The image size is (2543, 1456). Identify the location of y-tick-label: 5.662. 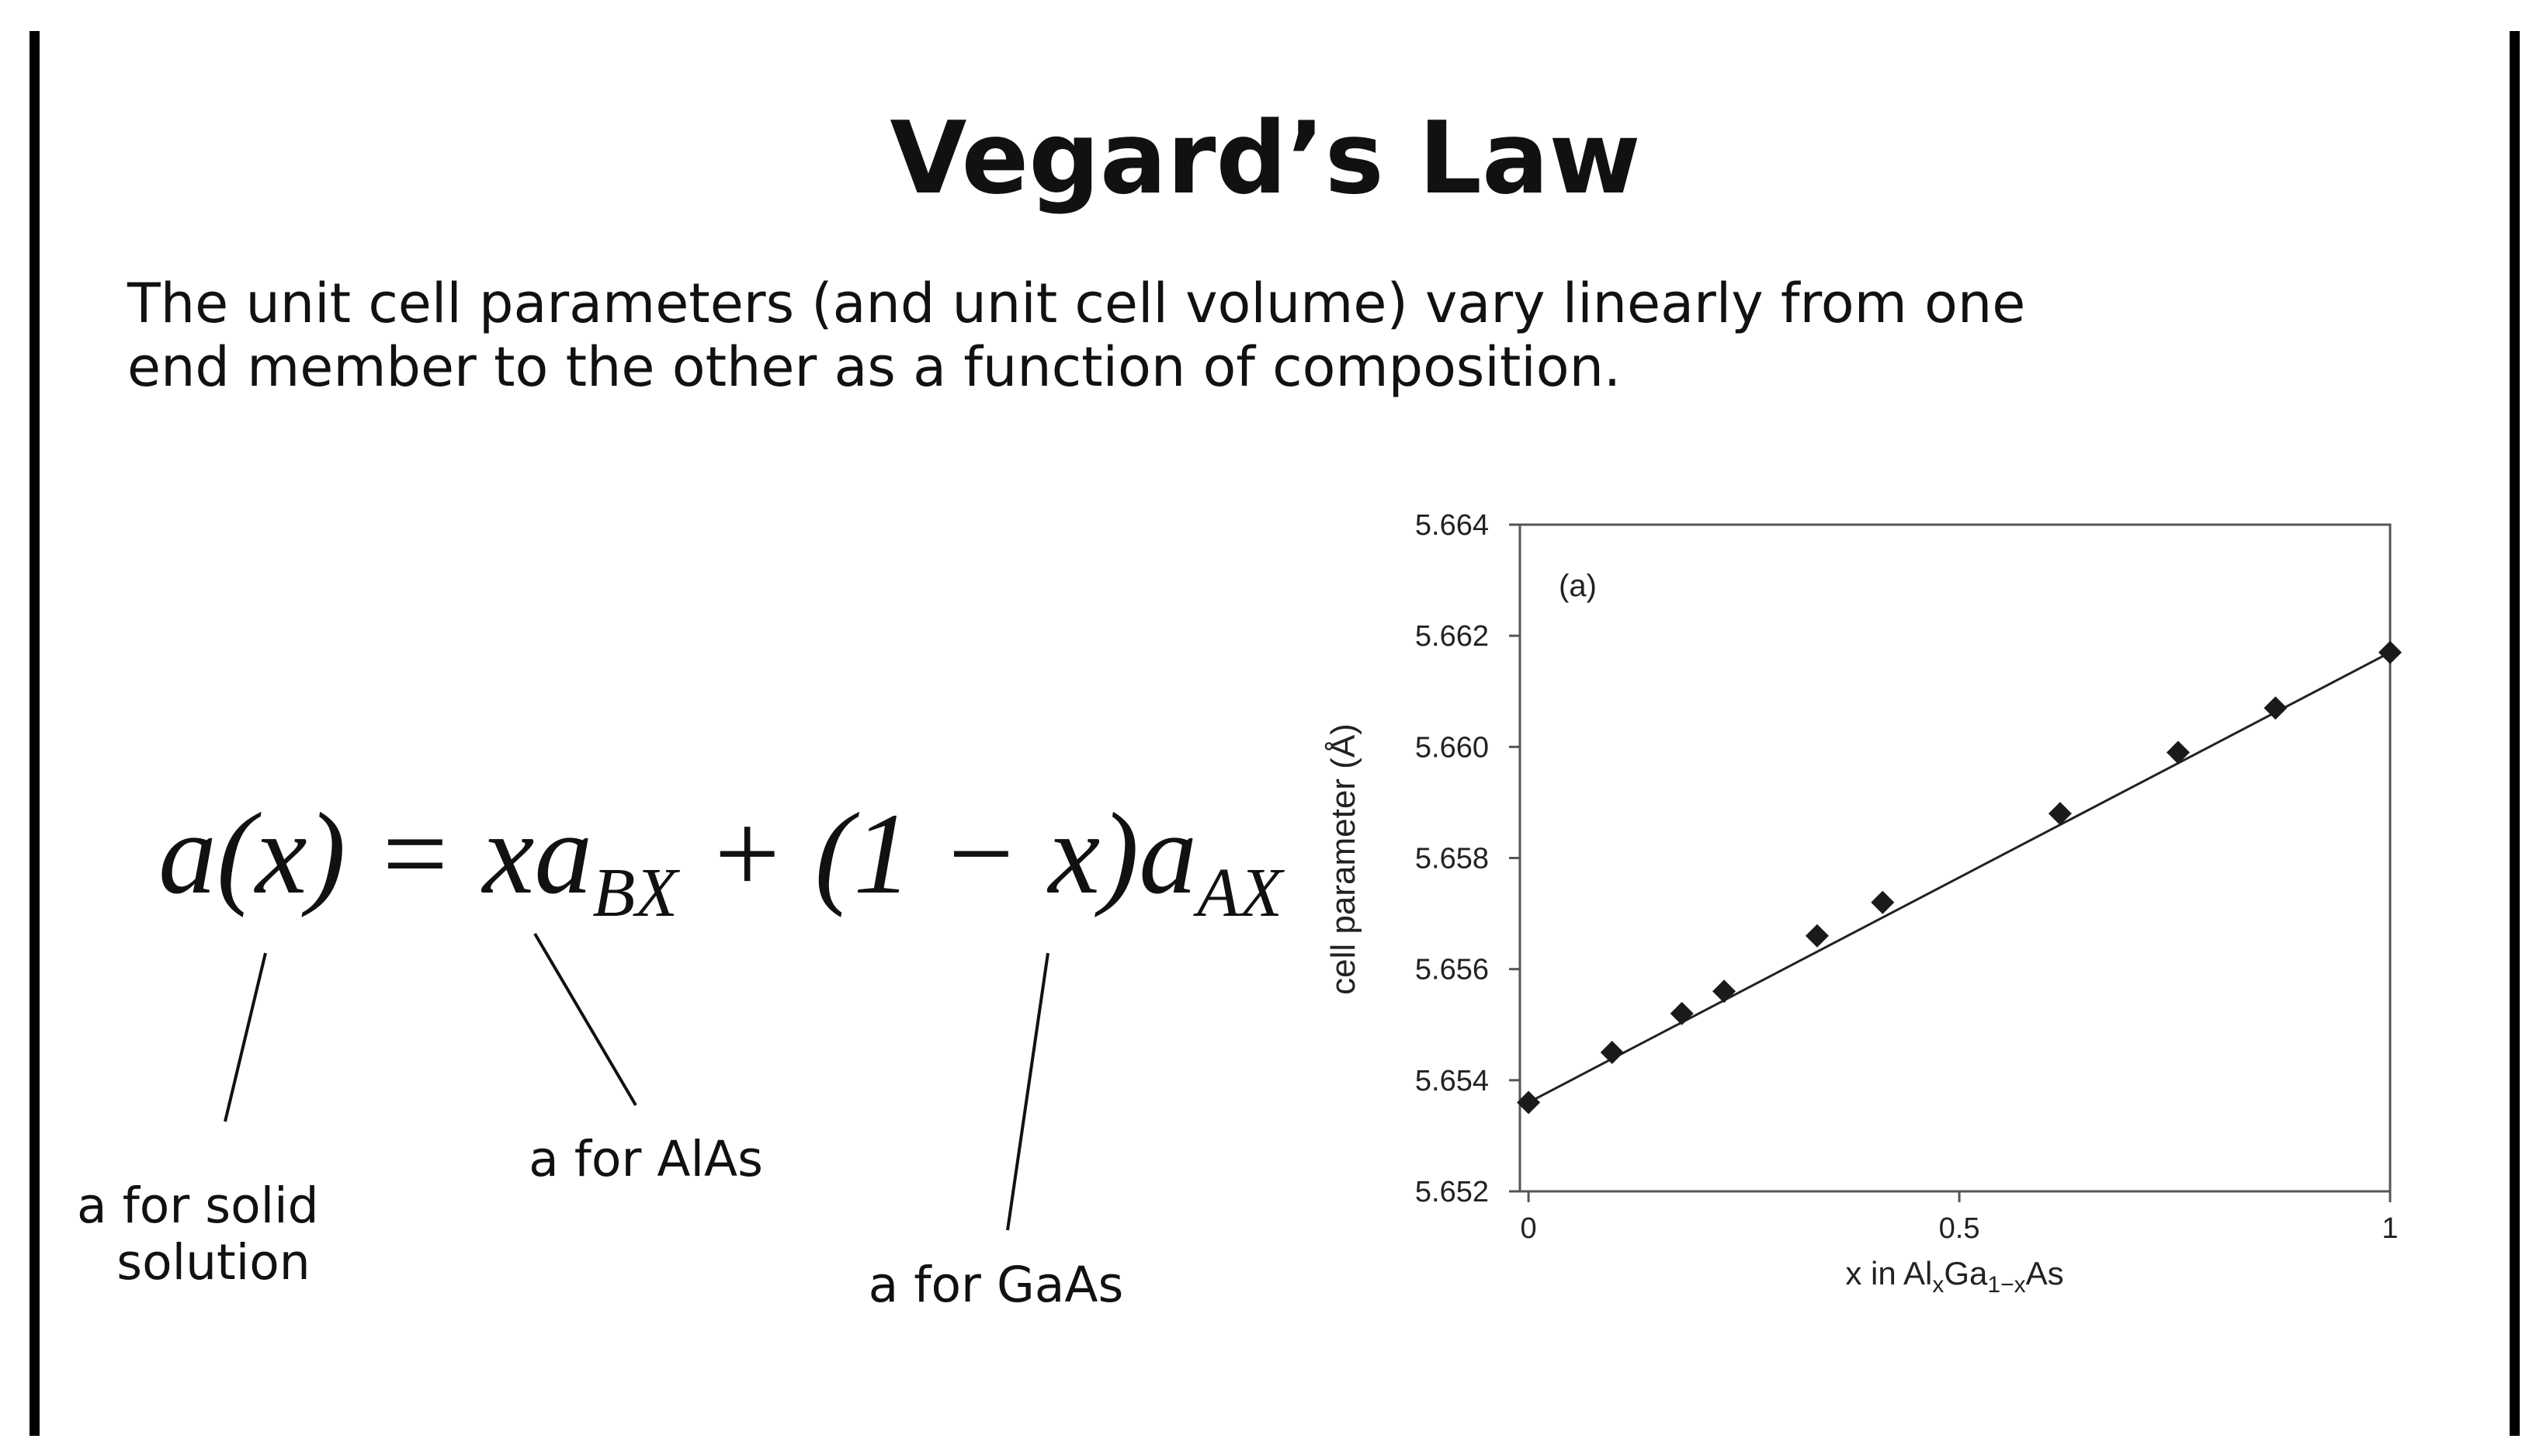
(1452, 637).